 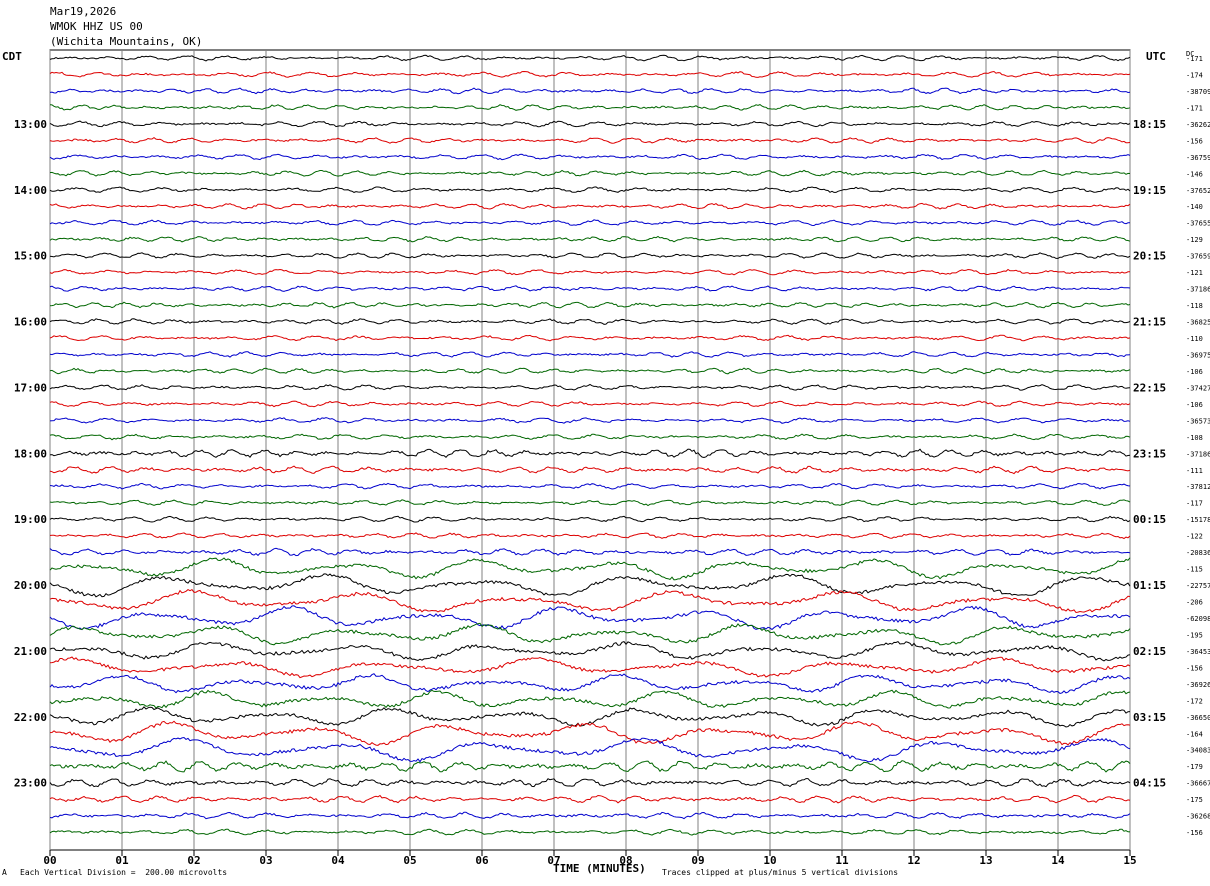 What do you see at coordinates (625, 860) in the screenshot?
I see `x-tick-label: 08` at bounding box center [625, 860].